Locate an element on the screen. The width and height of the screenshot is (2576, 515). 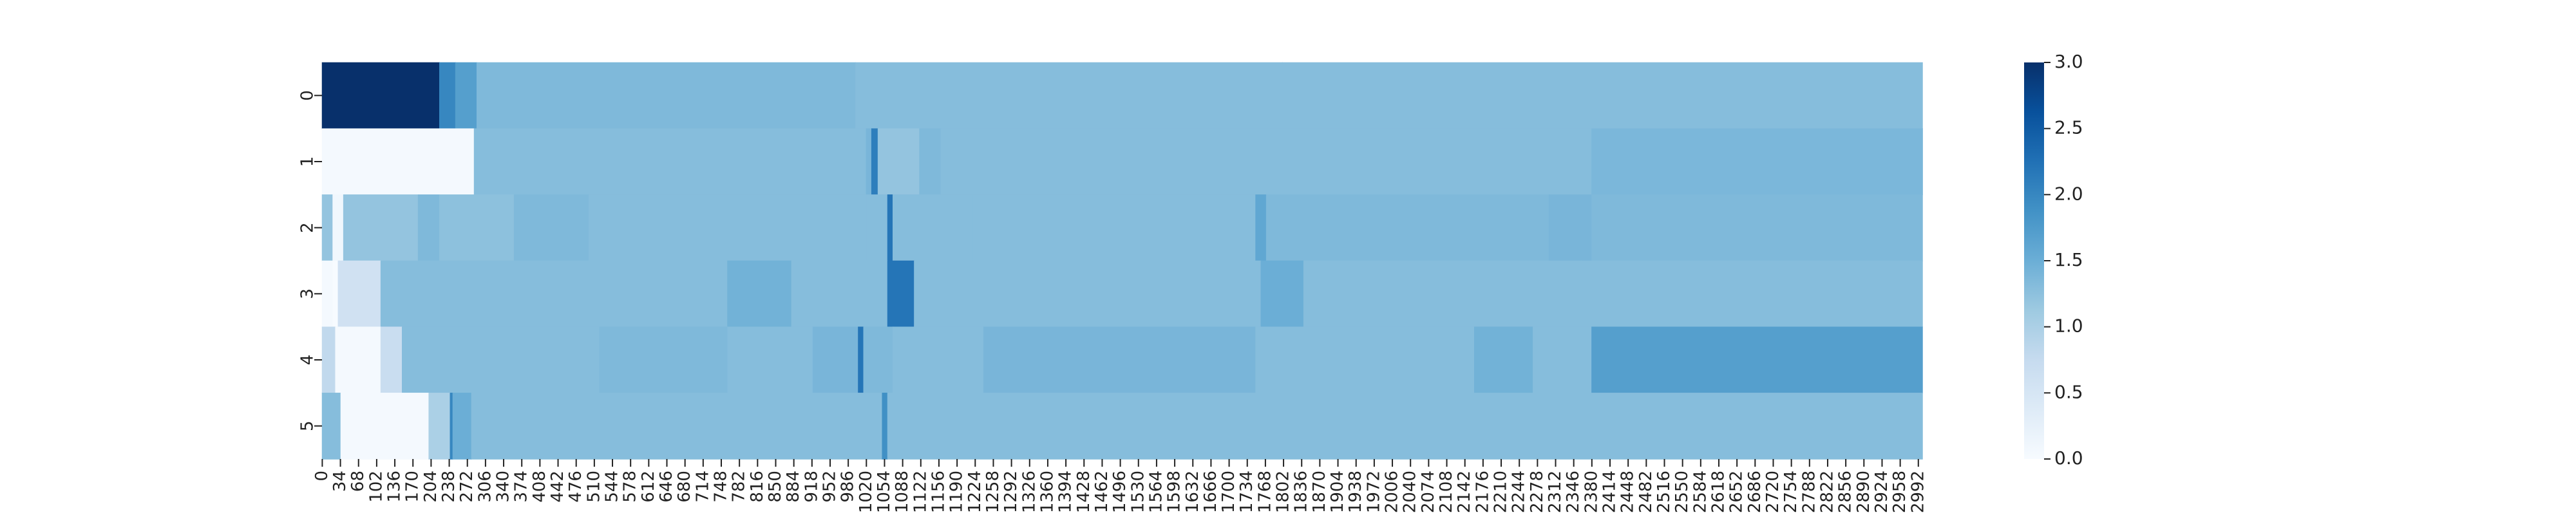
y-tick-label-1: 1 is located at coordinates (307, 162).